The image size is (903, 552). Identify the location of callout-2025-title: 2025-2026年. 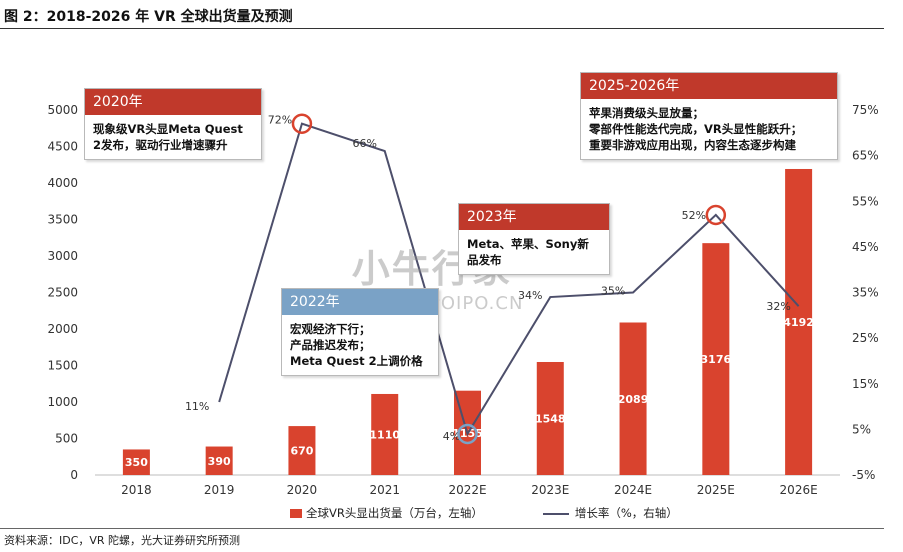
(709, 86).